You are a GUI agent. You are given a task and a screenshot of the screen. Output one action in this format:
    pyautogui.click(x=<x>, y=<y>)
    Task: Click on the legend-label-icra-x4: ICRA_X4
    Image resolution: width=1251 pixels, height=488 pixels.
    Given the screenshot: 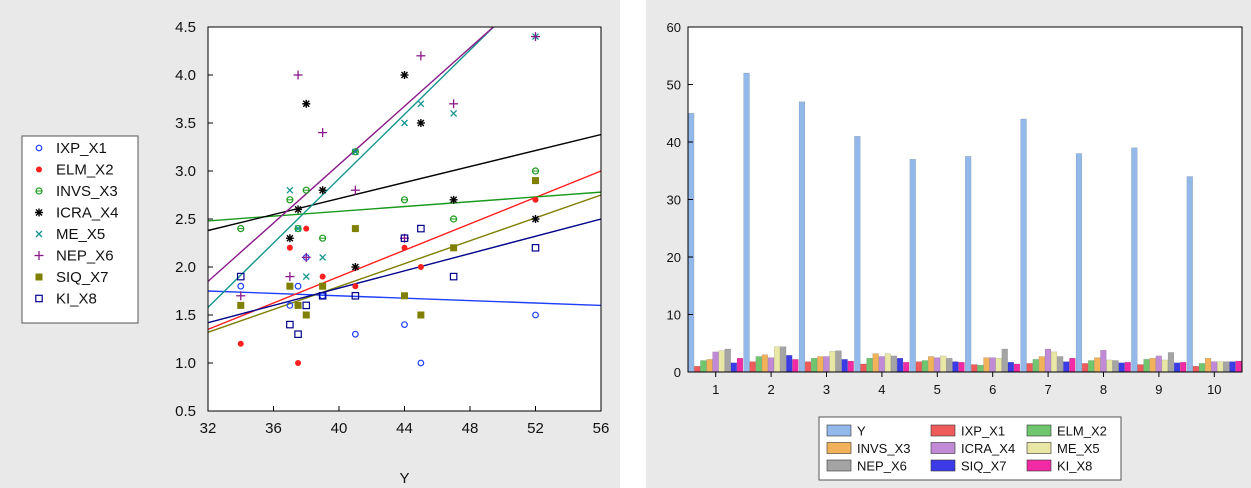 What is the action you would take?
    pyautogui.click(x=988, y=448)
    